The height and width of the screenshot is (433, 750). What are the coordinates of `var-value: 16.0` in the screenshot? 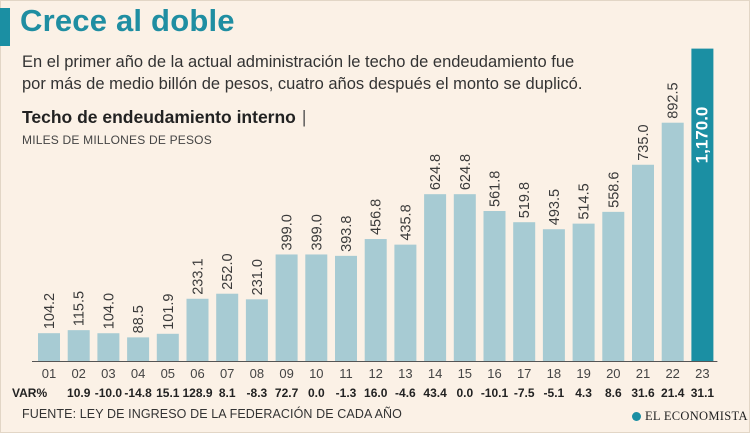 It's located at (376, 393).